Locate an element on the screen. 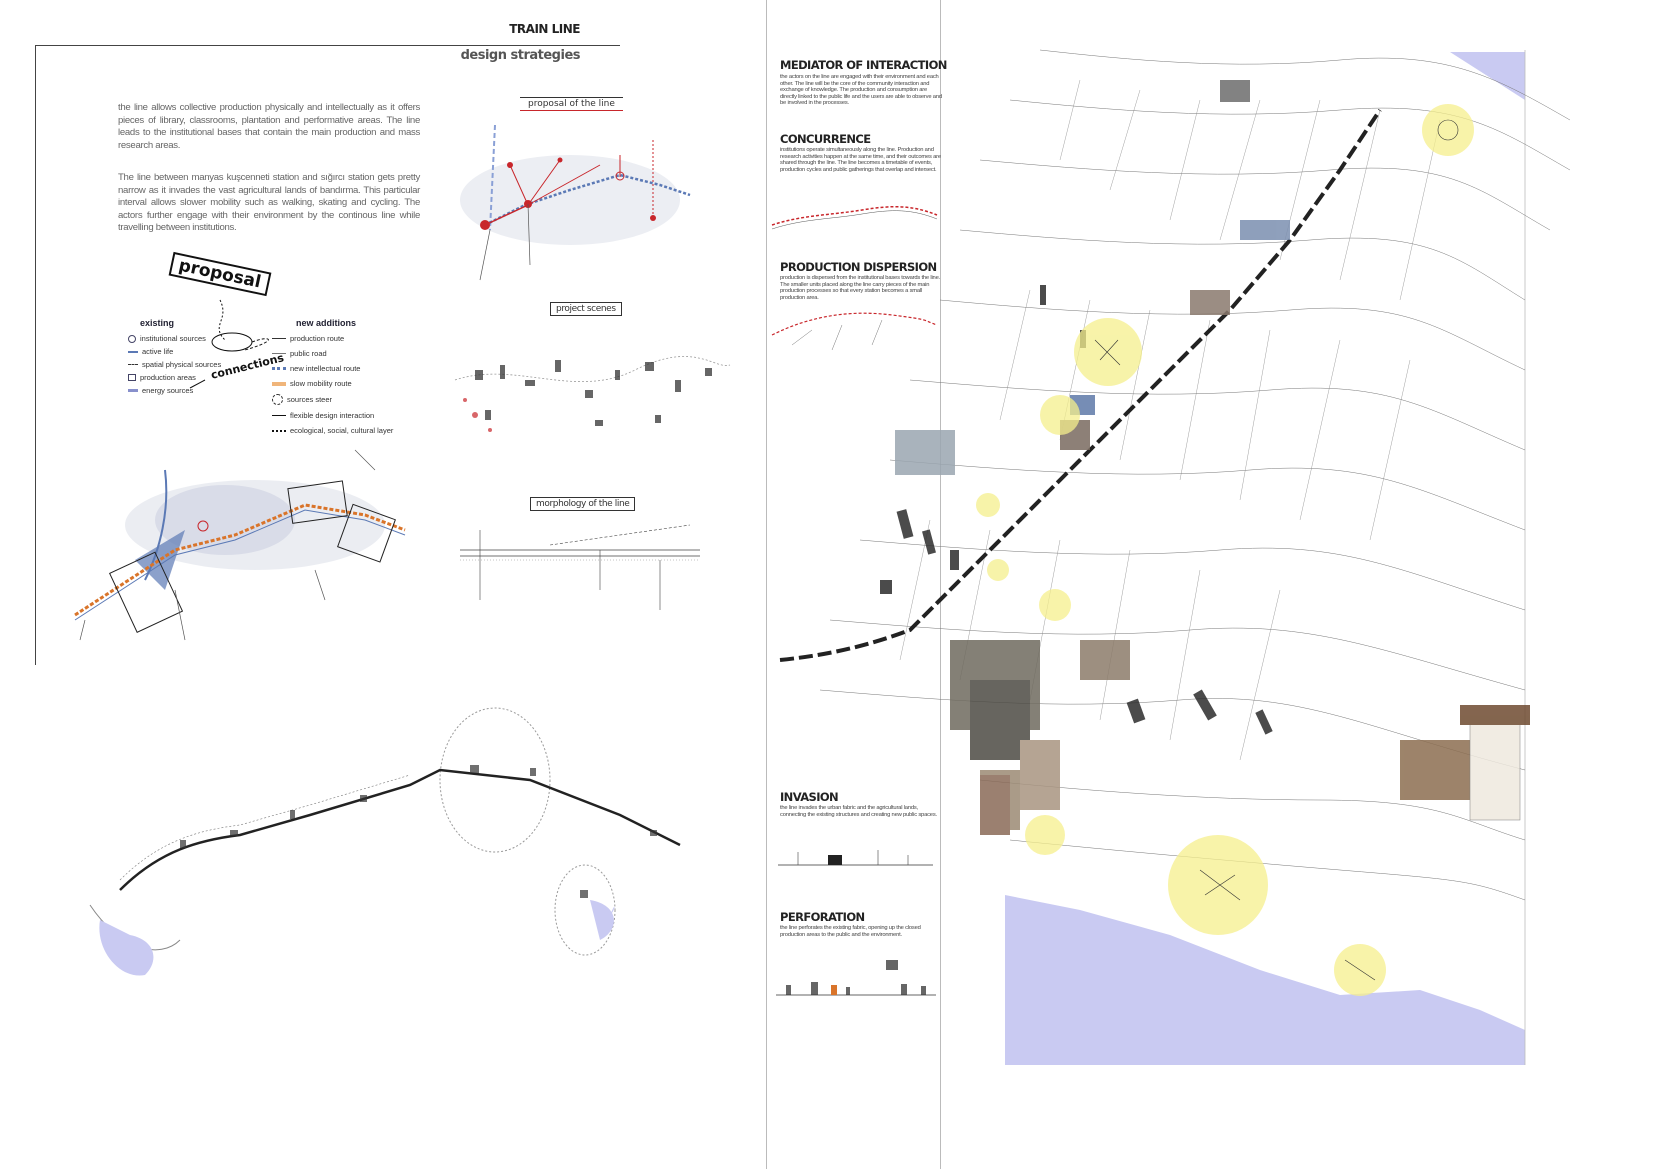 Image resolution: width=1654 pixels, height=1169 pixels. legend-item: ecological, social, cultural layer is located at coordinates (332, 430).